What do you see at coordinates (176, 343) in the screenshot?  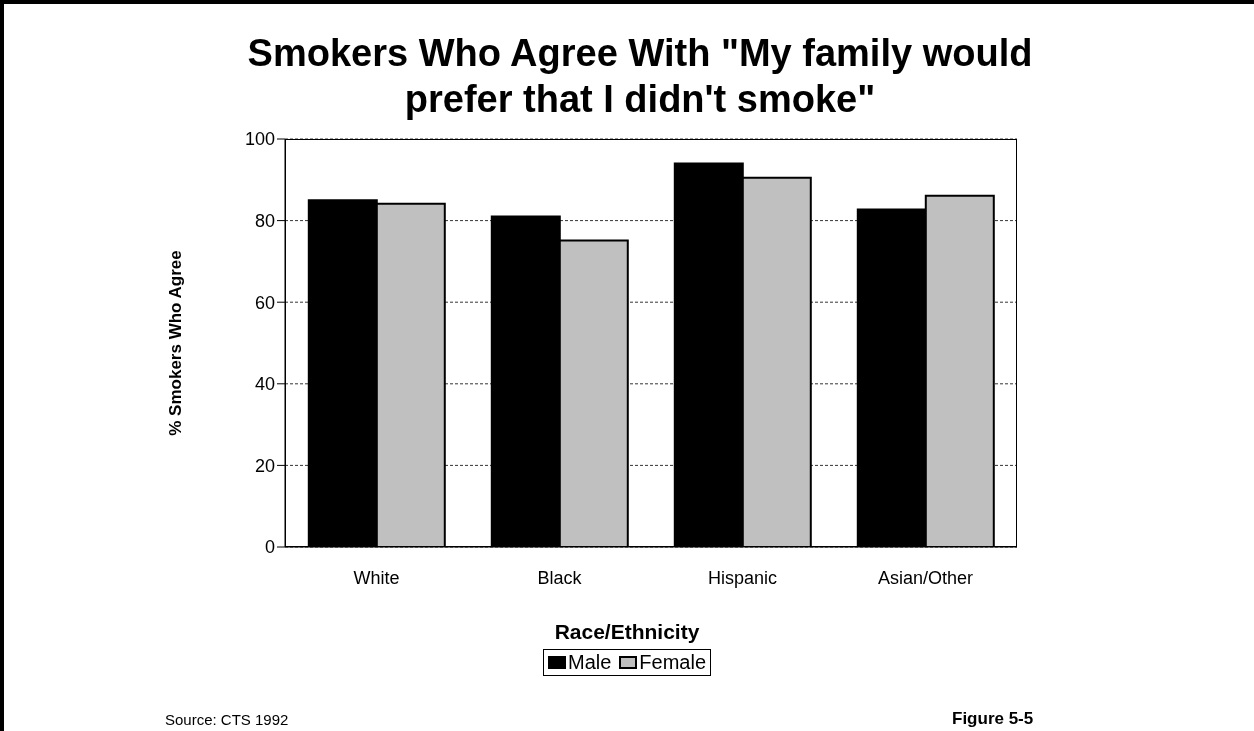 I see `y-axis-title: % Smokers Who Agree` at bounding box center [176, 343].